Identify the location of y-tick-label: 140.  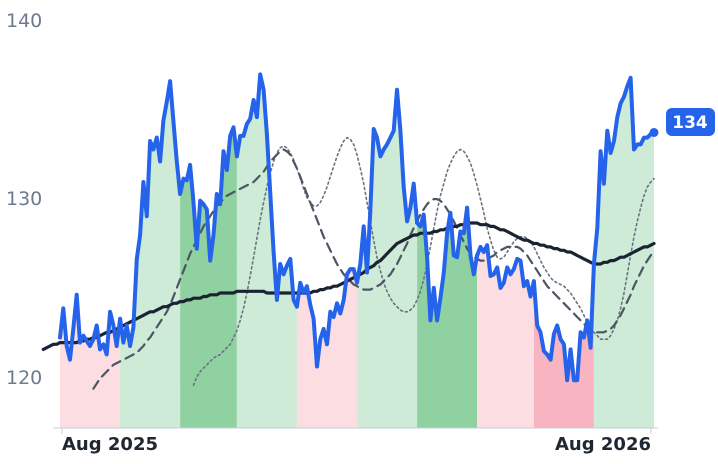
(24, 21).